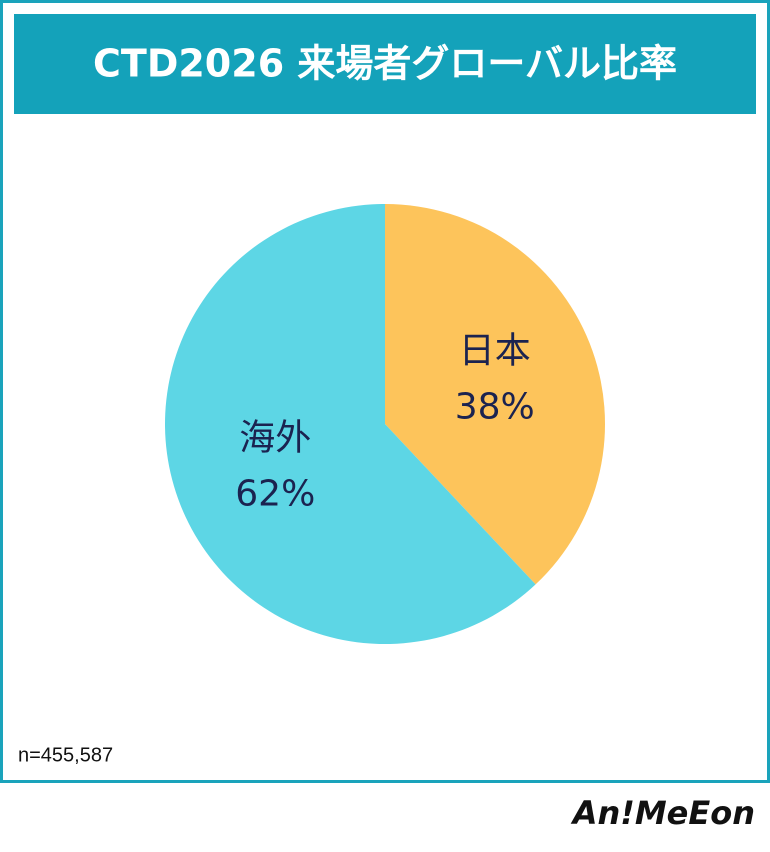 The image size is (770, 852). Describe the element at coordinates (662, 813) in the screenshot. I see `brand-logo: An!MeEon` at that location.